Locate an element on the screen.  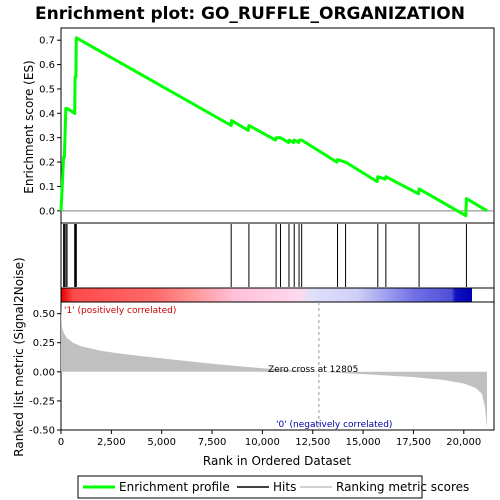
es-y-ticks: 0.0 0.1 0.2 0.3 0.4 0.5 0.6 0.7 is located at coordinates (50, 126).